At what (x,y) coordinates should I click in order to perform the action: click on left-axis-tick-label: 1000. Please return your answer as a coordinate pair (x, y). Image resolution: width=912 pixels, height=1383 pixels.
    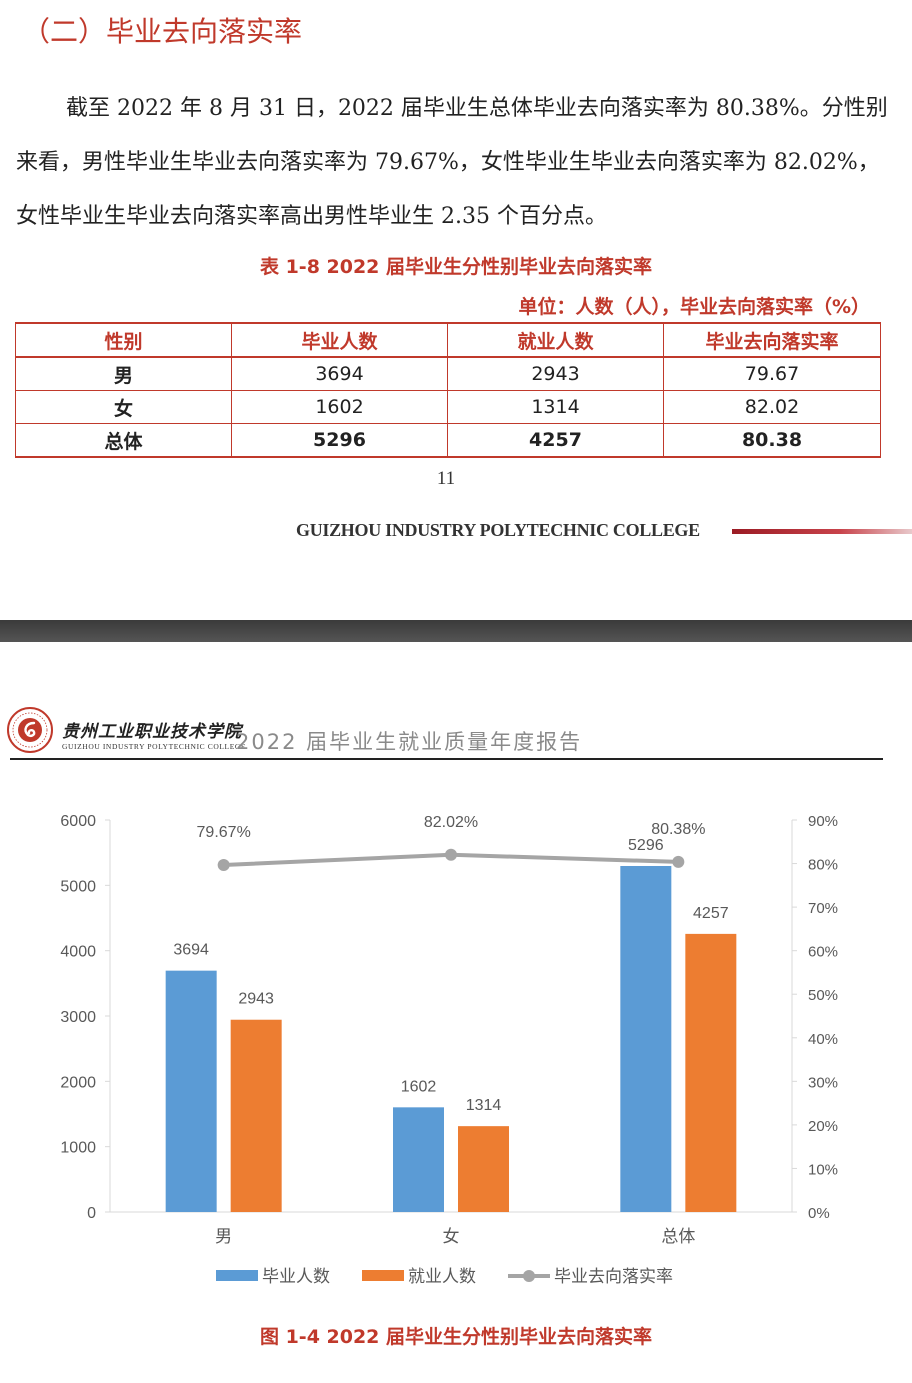
    Looking at the image, I should click on (78, 1148).